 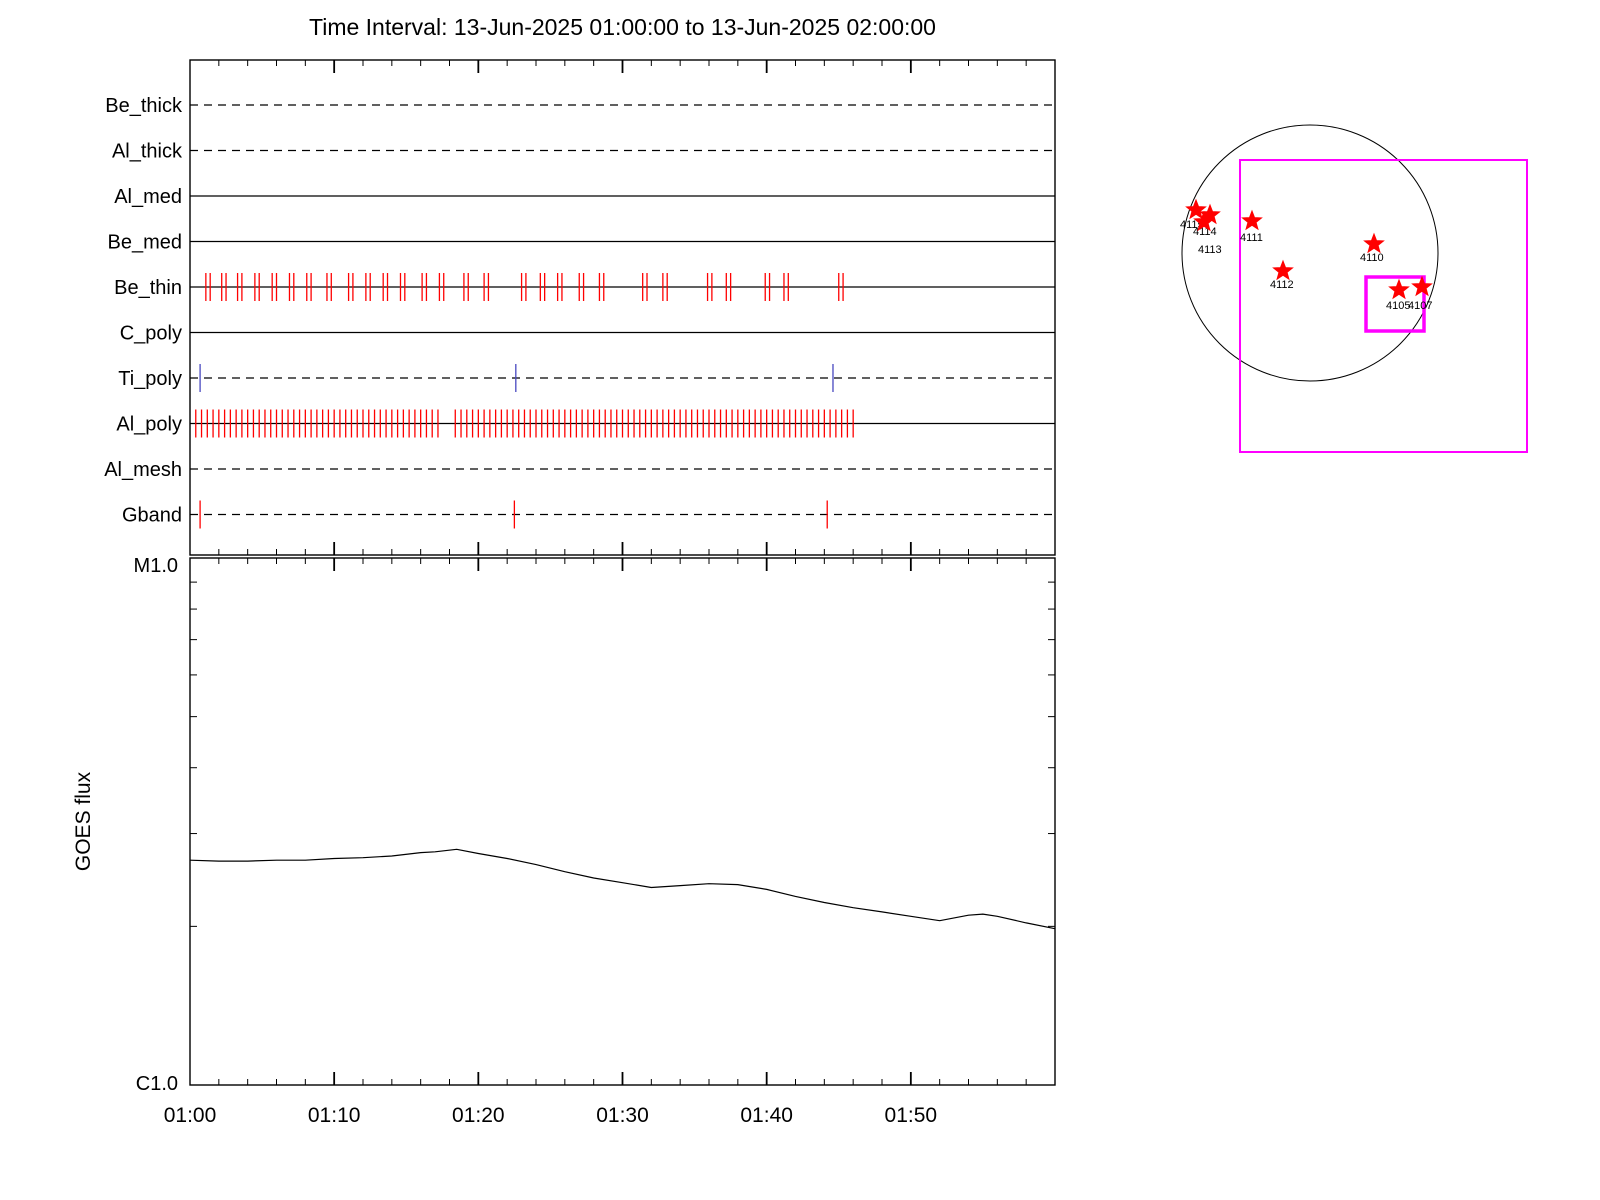 I want to click on filter-row-label: Be_med, so click(x=145, y=243).